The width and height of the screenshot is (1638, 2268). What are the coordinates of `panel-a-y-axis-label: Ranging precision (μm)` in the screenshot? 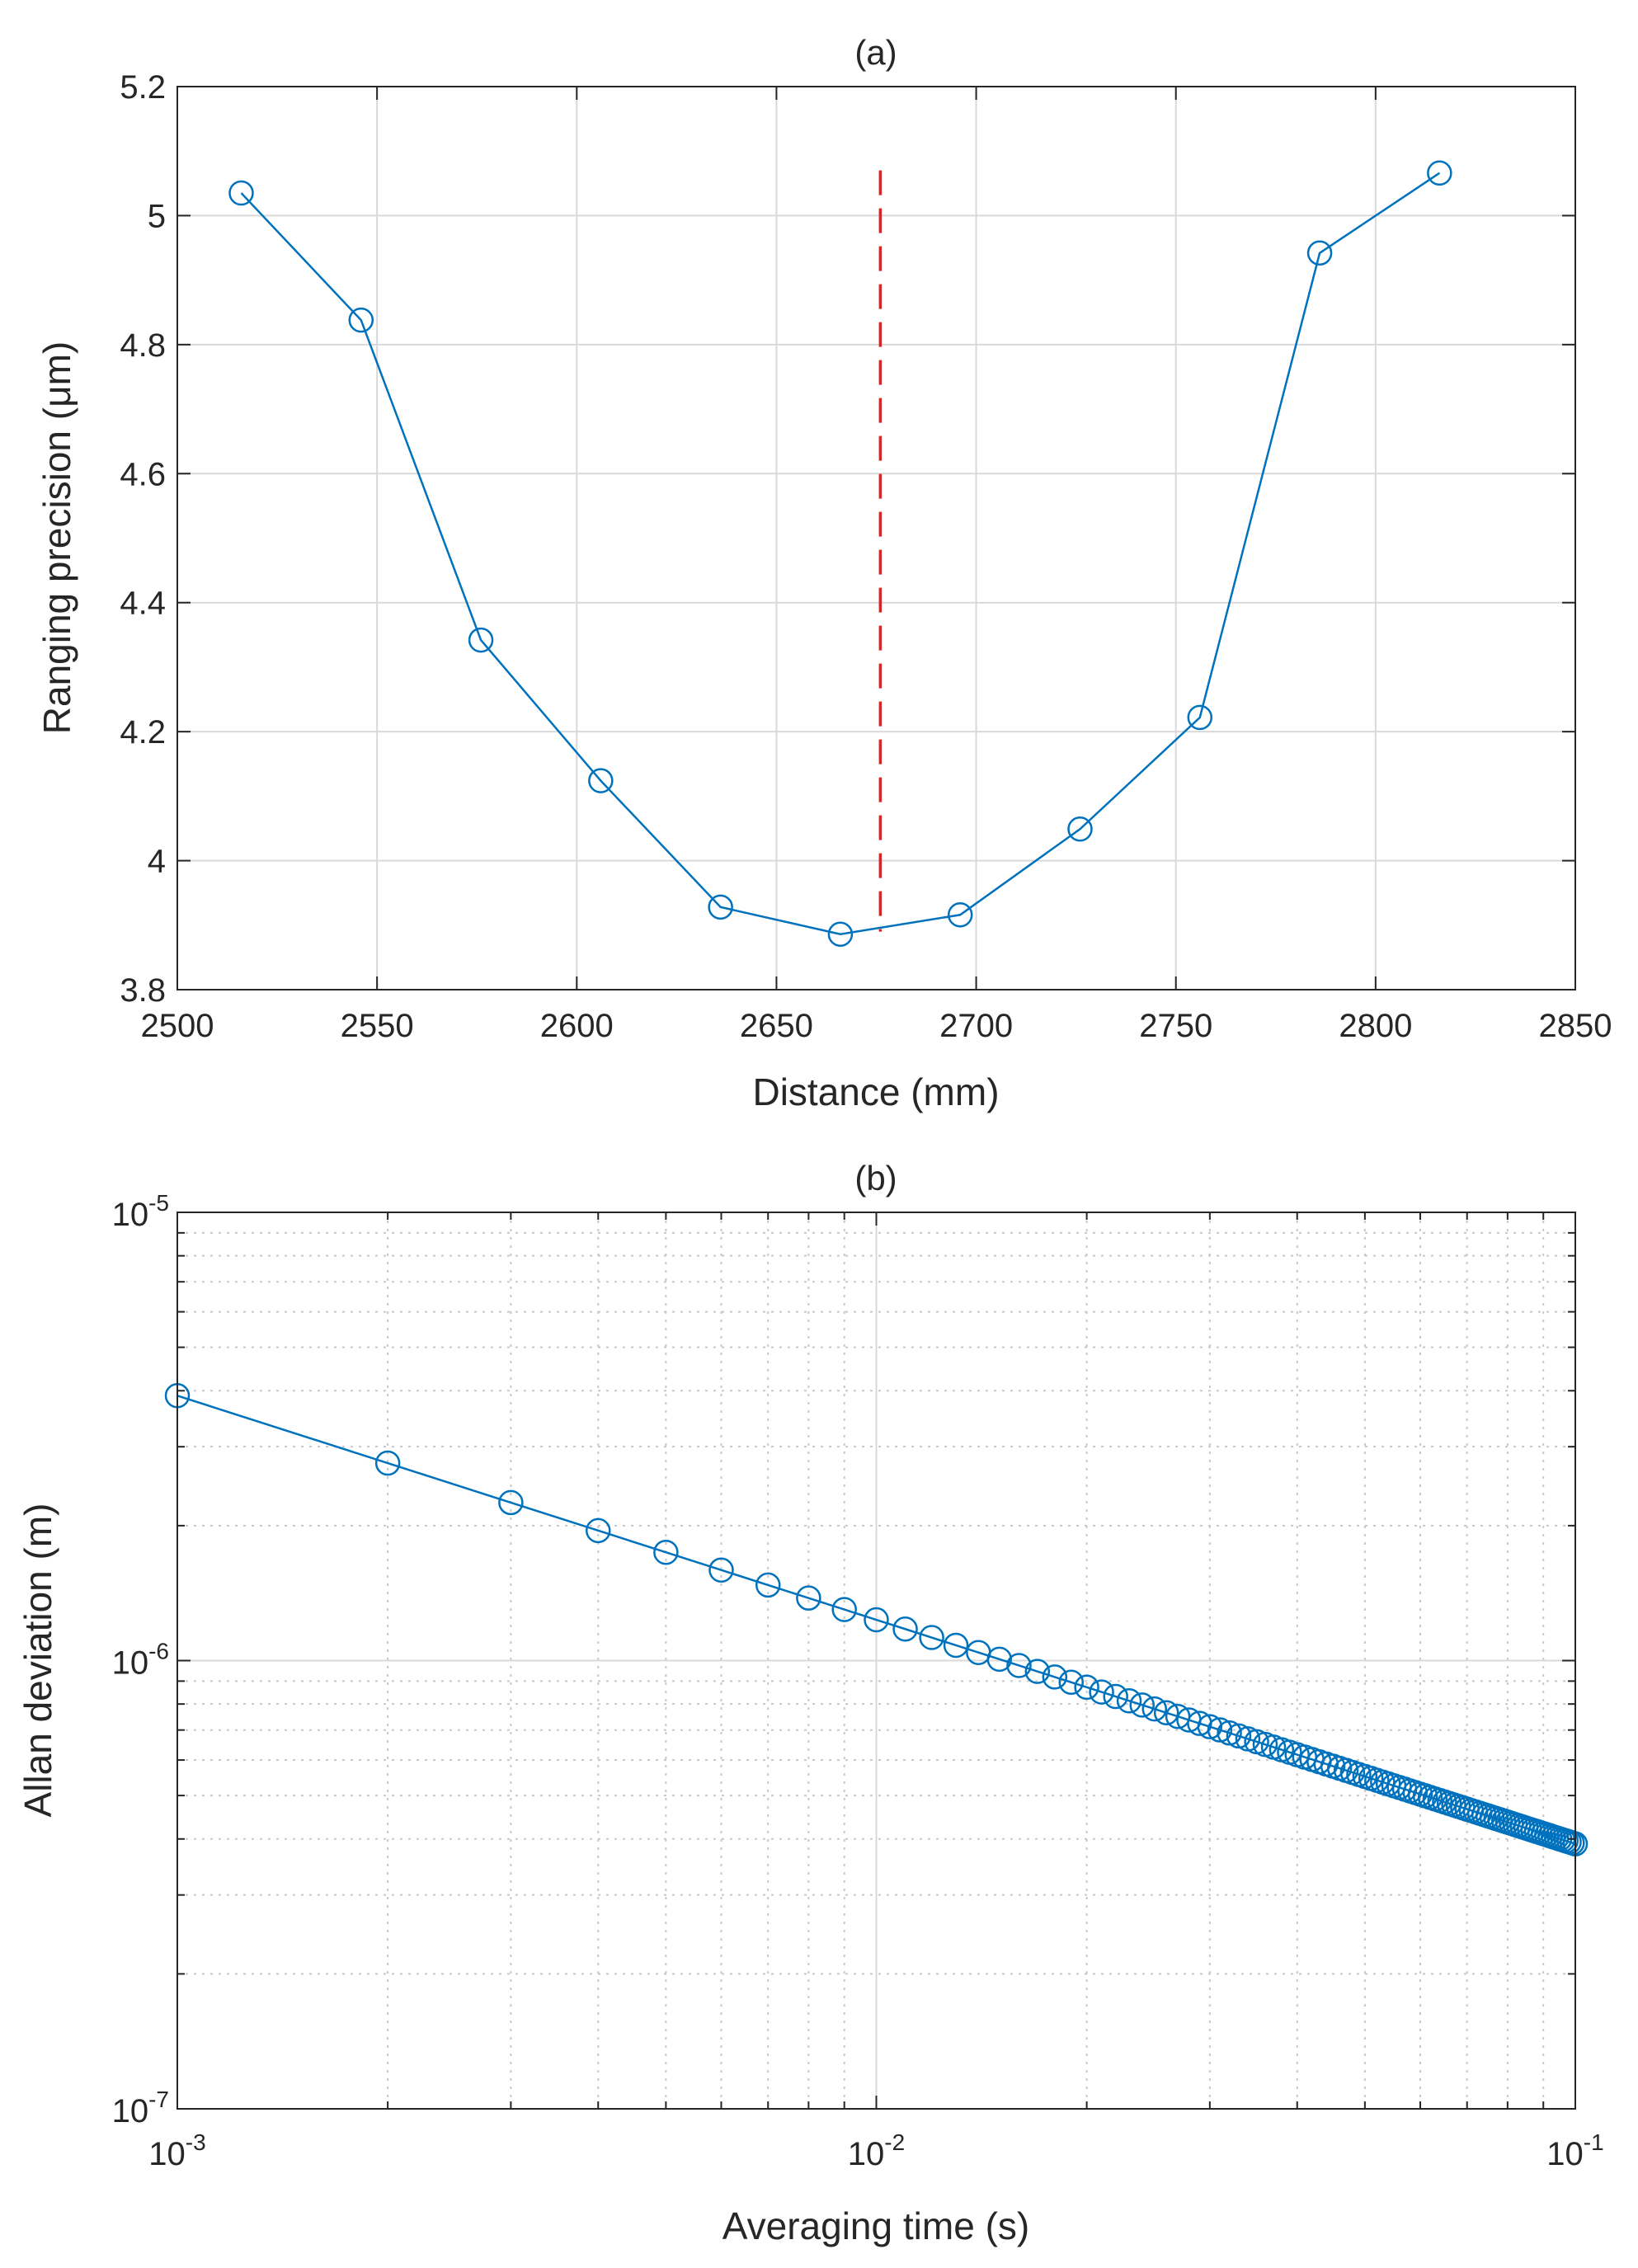 It's located at (56, 537).